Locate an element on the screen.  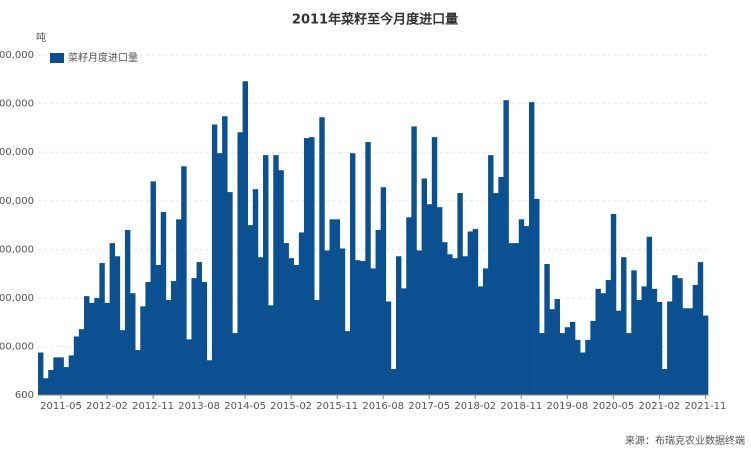
x-tick-label: 2013-08 is located at coordinates (199, 406).